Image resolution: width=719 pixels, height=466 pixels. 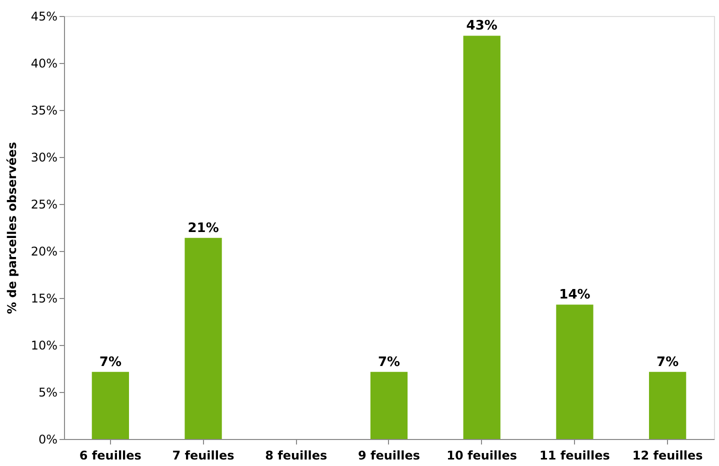 I want to click on y-tick-label: 5%, so click(x=48, y=393).